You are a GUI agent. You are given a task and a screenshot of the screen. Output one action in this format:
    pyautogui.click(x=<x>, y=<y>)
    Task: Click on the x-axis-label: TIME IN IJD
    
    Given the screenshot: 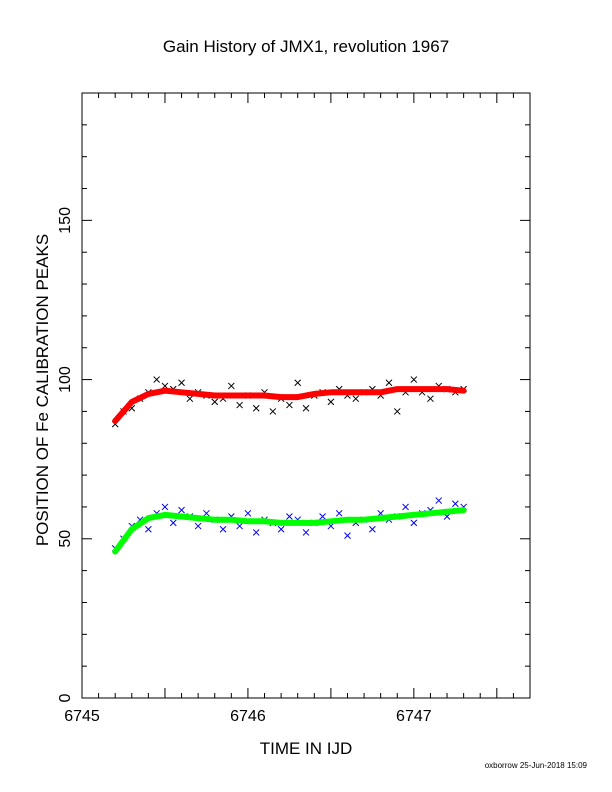 What is the action you would take?
    pyautogui.click(x=306, y=748)
    